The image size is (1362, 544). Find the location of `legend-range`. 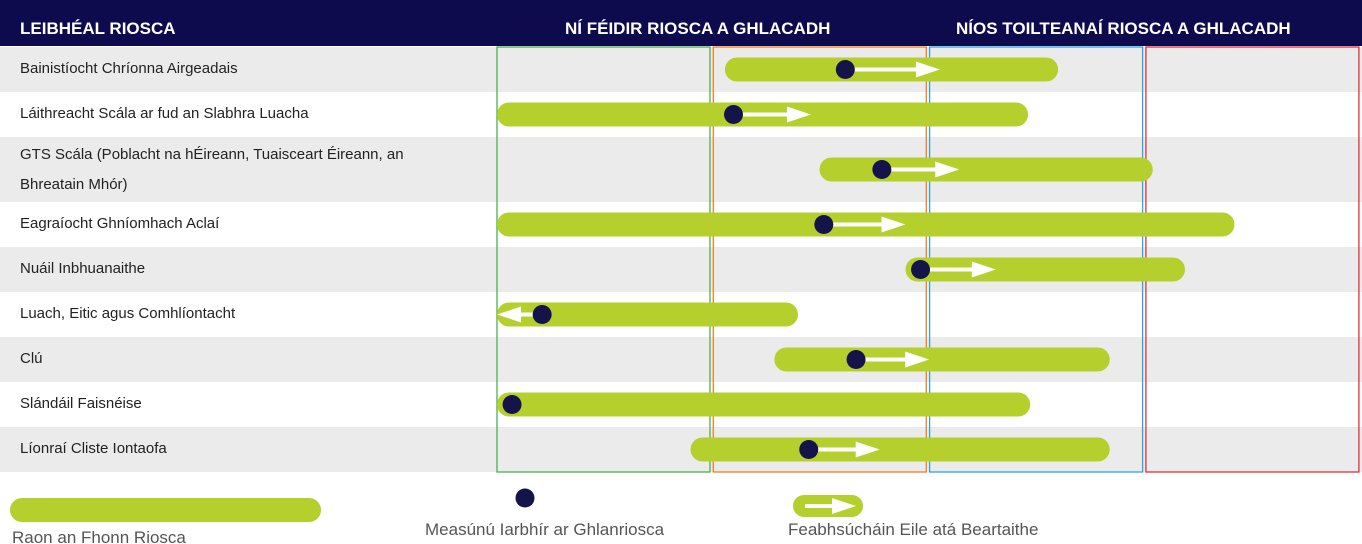

legend-range is located at coordinates (165, 510).